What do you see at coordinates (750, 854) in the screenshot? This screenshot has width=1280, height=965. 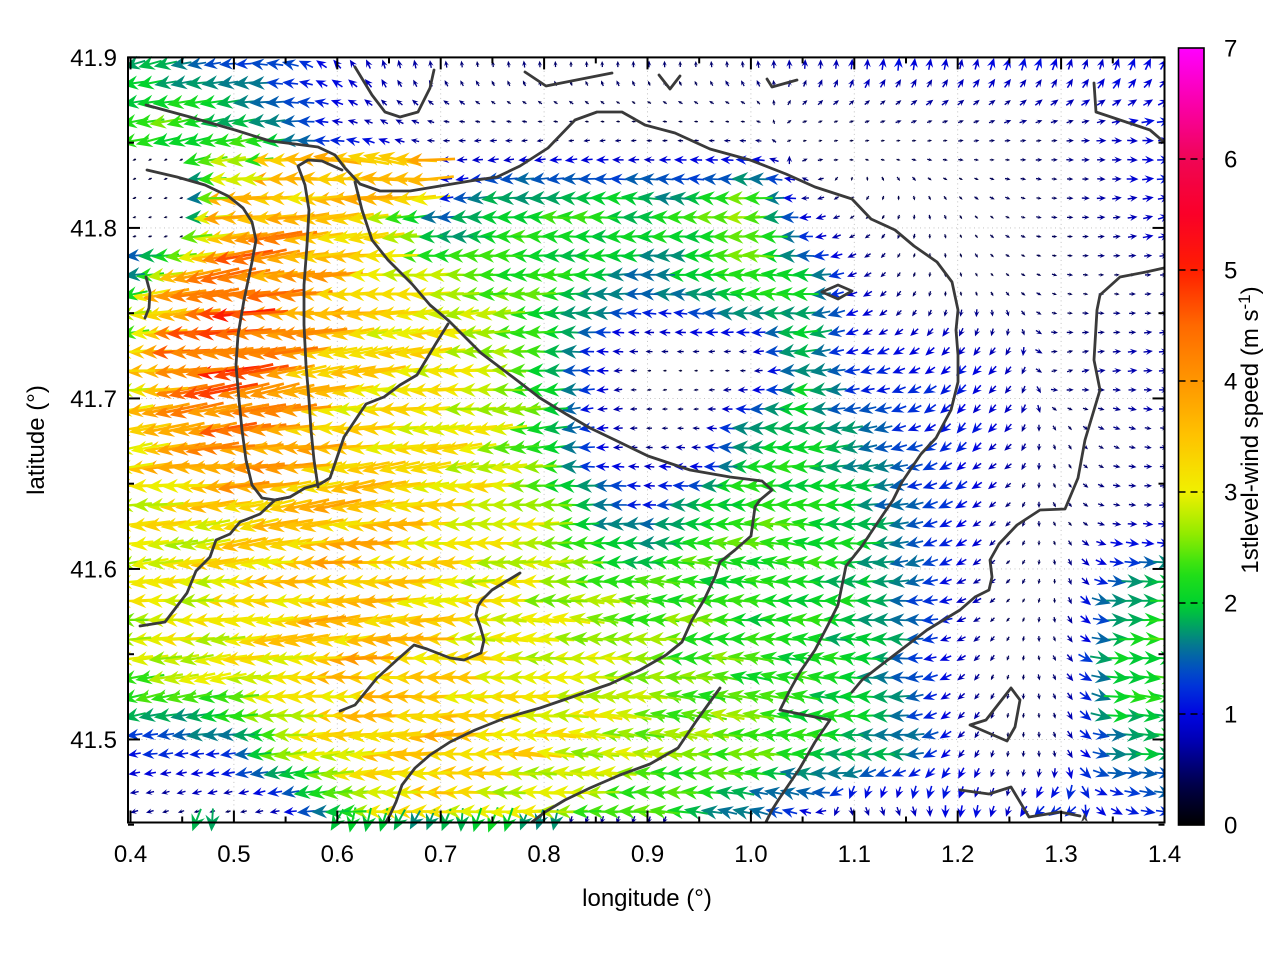 I see `svg-text: 1.0` at bounding box center [750, 854].